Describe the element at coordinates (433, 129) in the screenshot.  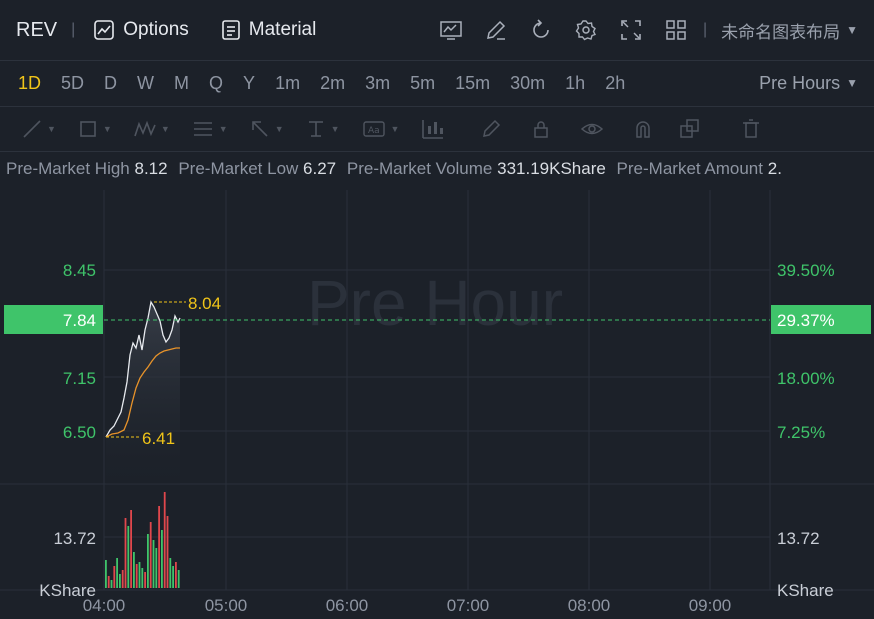
I see `candle-tool-icon` at that location.